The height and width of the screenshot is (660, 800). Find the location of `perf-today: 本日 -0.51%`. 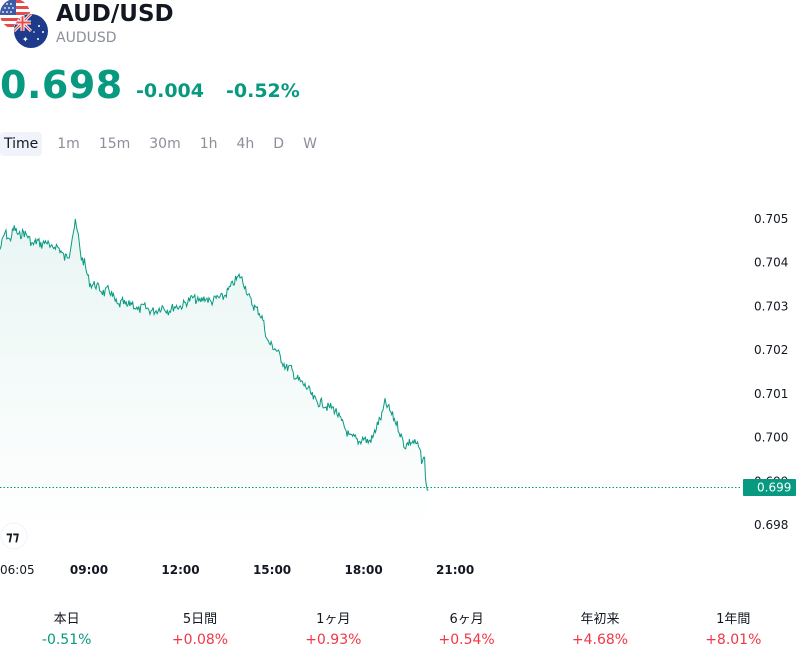

perf-today: 本日 -0.51% is located at coordinates (66, 630).